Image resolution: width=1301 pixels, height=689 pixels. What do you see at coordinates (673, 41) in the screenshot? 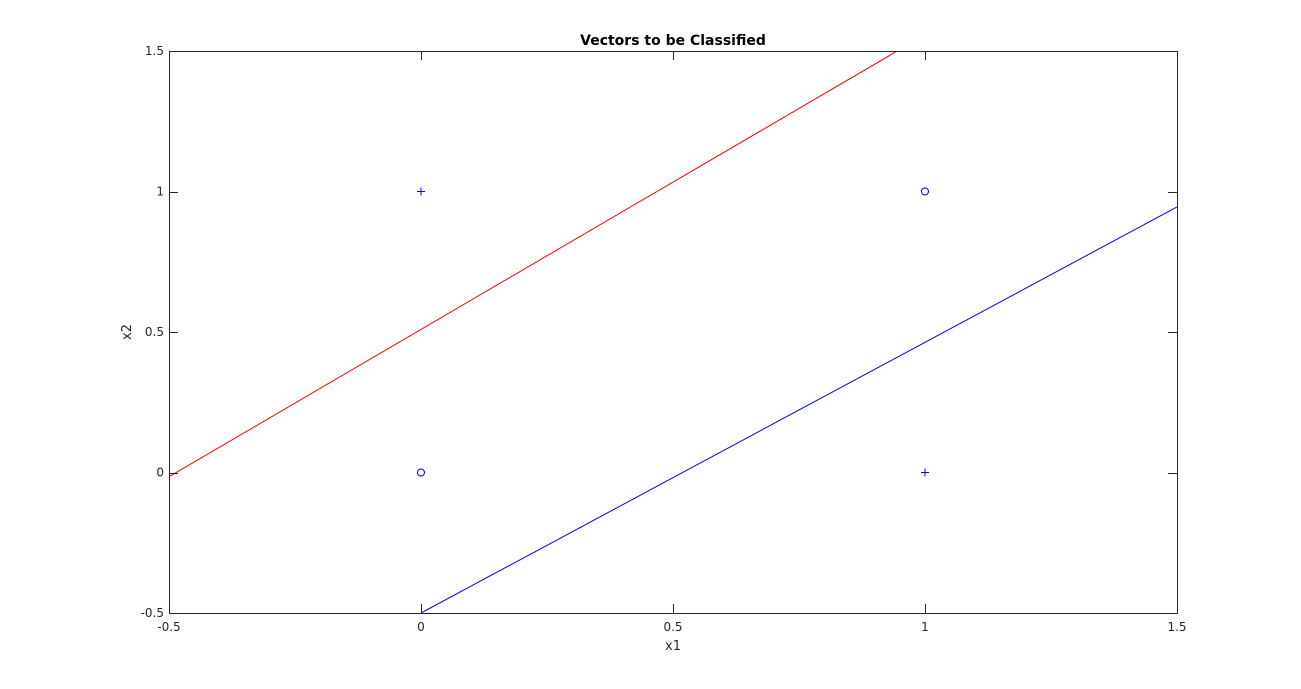
I see `chart-title: Vectors to be Classified` at bounding box center [673, 41].